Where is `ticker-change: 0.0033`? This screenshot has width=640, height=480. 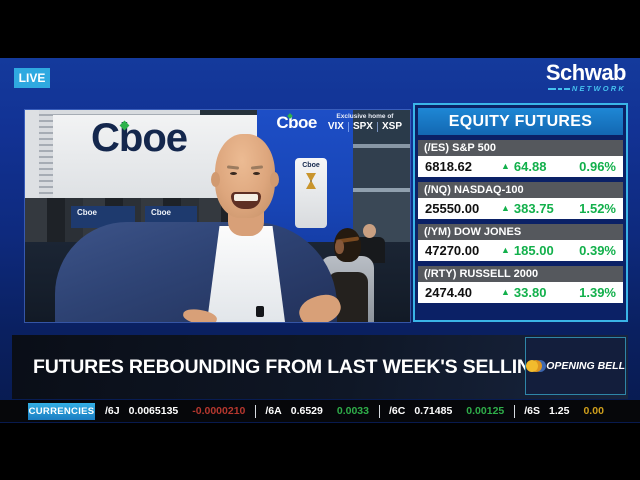
ticker-change: 0.0033 is located at coordinates (352, 411).